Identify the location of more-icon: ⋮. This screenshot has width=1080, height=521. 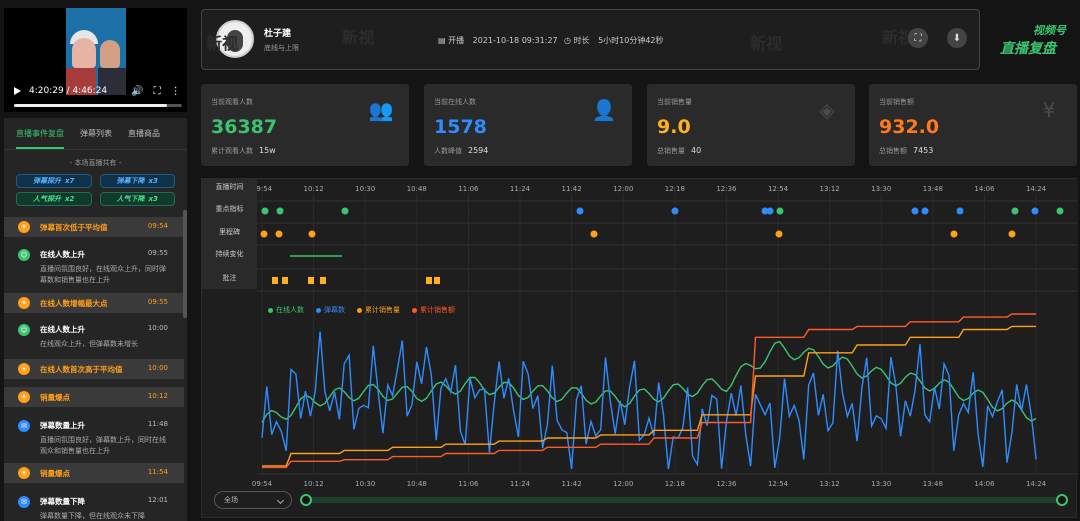
(175, 91).